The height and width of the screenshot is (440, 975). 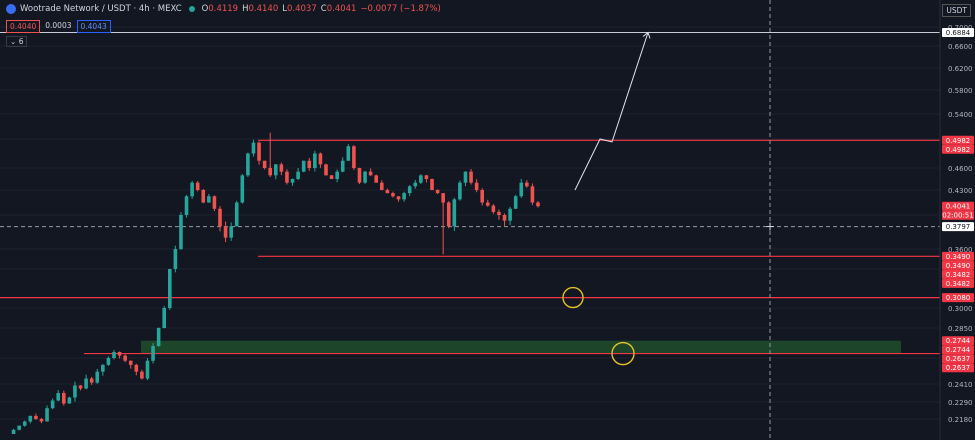 What do you see at coordinates (960, 115) in the screenshot?
I see `price-tick-label: 0.5400` at bounding box center [960, 115].